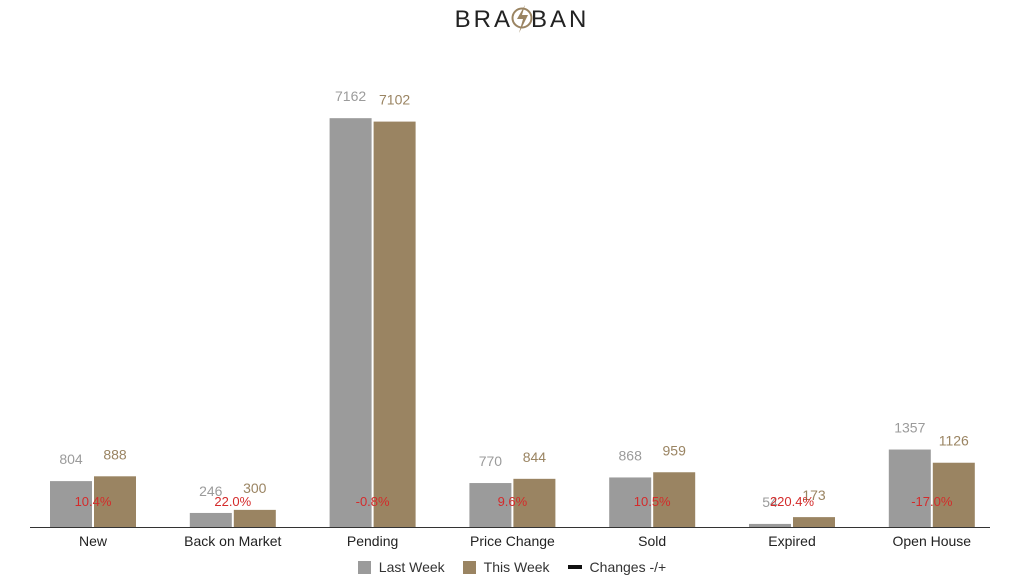  Describe the element at coordinates (534, 502) in the screenshot. I see `bar-this-week-price-change` at that location.